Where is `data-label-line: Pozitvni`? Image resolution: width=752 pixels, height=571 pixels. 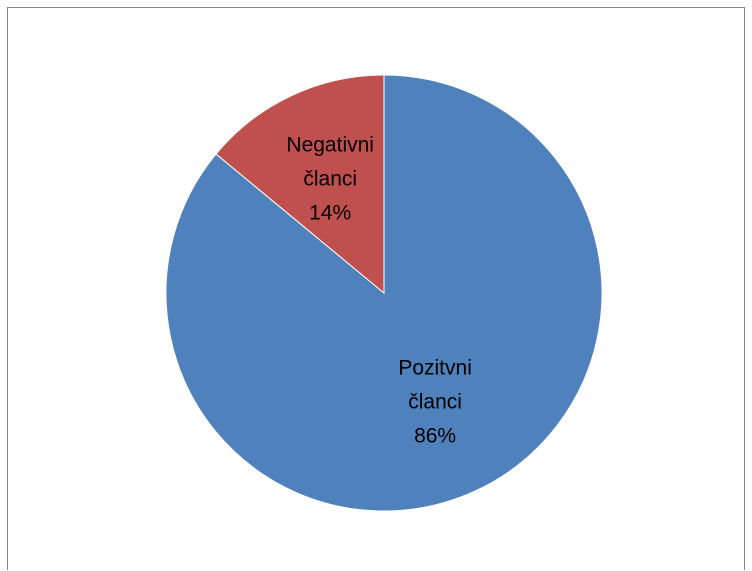 data-label-line: Pozitvni is located at coordinates (435, 368).